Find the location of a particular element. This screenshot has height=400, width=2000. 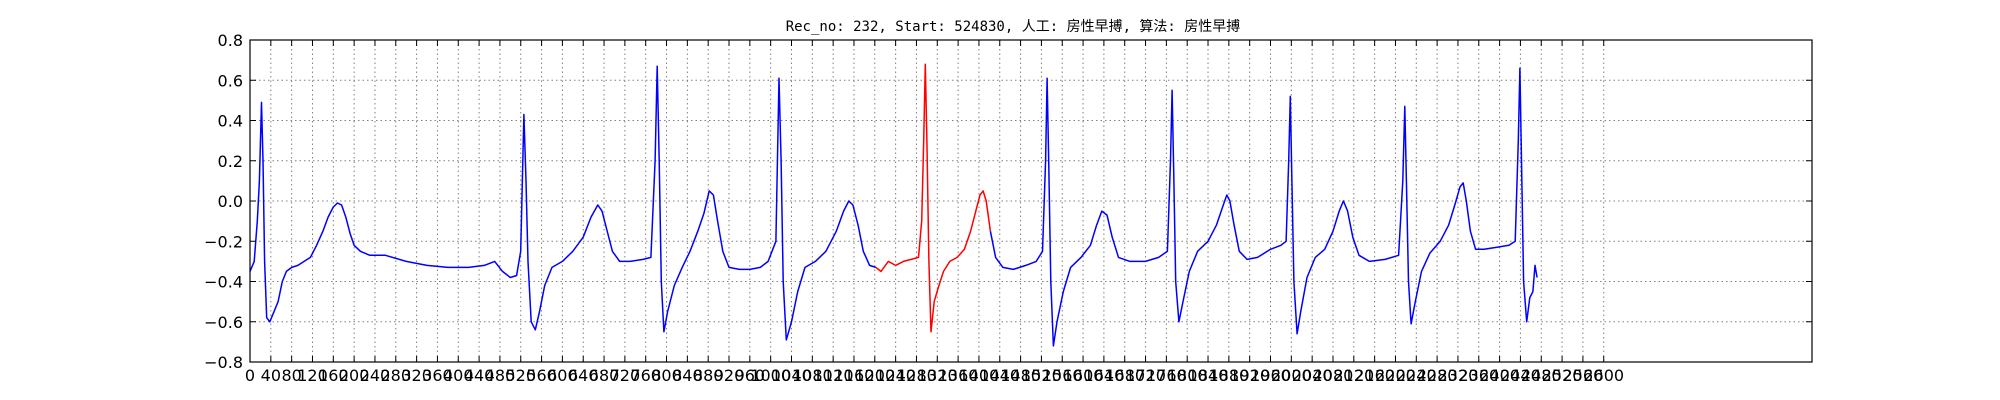

x-tick-label: 2600 is located at coordinates (1603, 375).